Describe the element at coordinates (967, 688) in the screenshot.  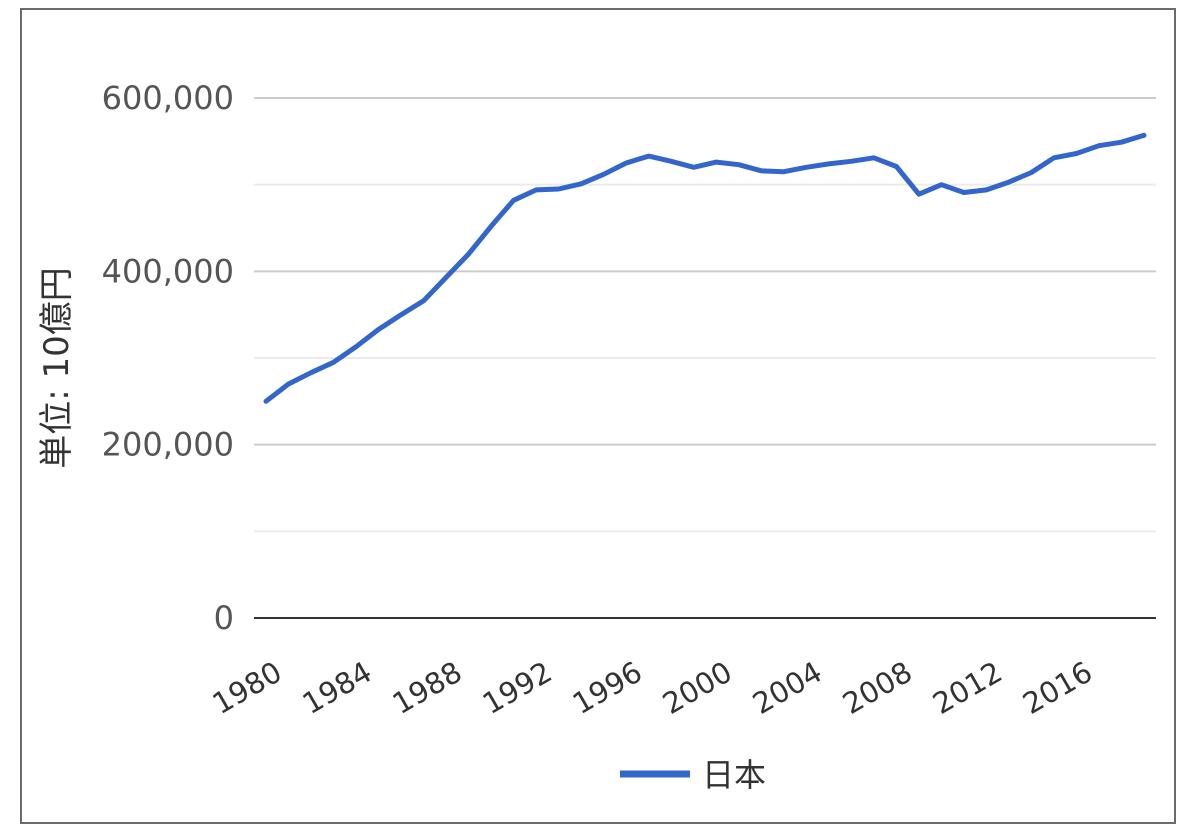
I see `x-tick-label: 2012` at that location.